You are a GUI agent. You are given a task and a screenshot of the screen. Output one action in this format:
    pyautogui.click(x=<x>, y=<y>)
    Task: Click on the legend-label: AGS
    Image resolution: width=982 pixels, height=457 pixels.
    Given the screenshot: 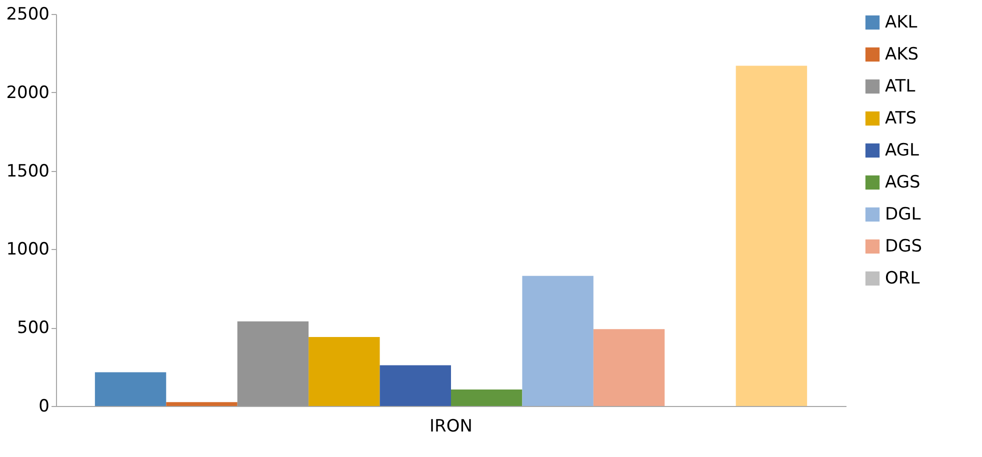 What is the action you would take?
    pyautogui.click(x=902, y=182)
    